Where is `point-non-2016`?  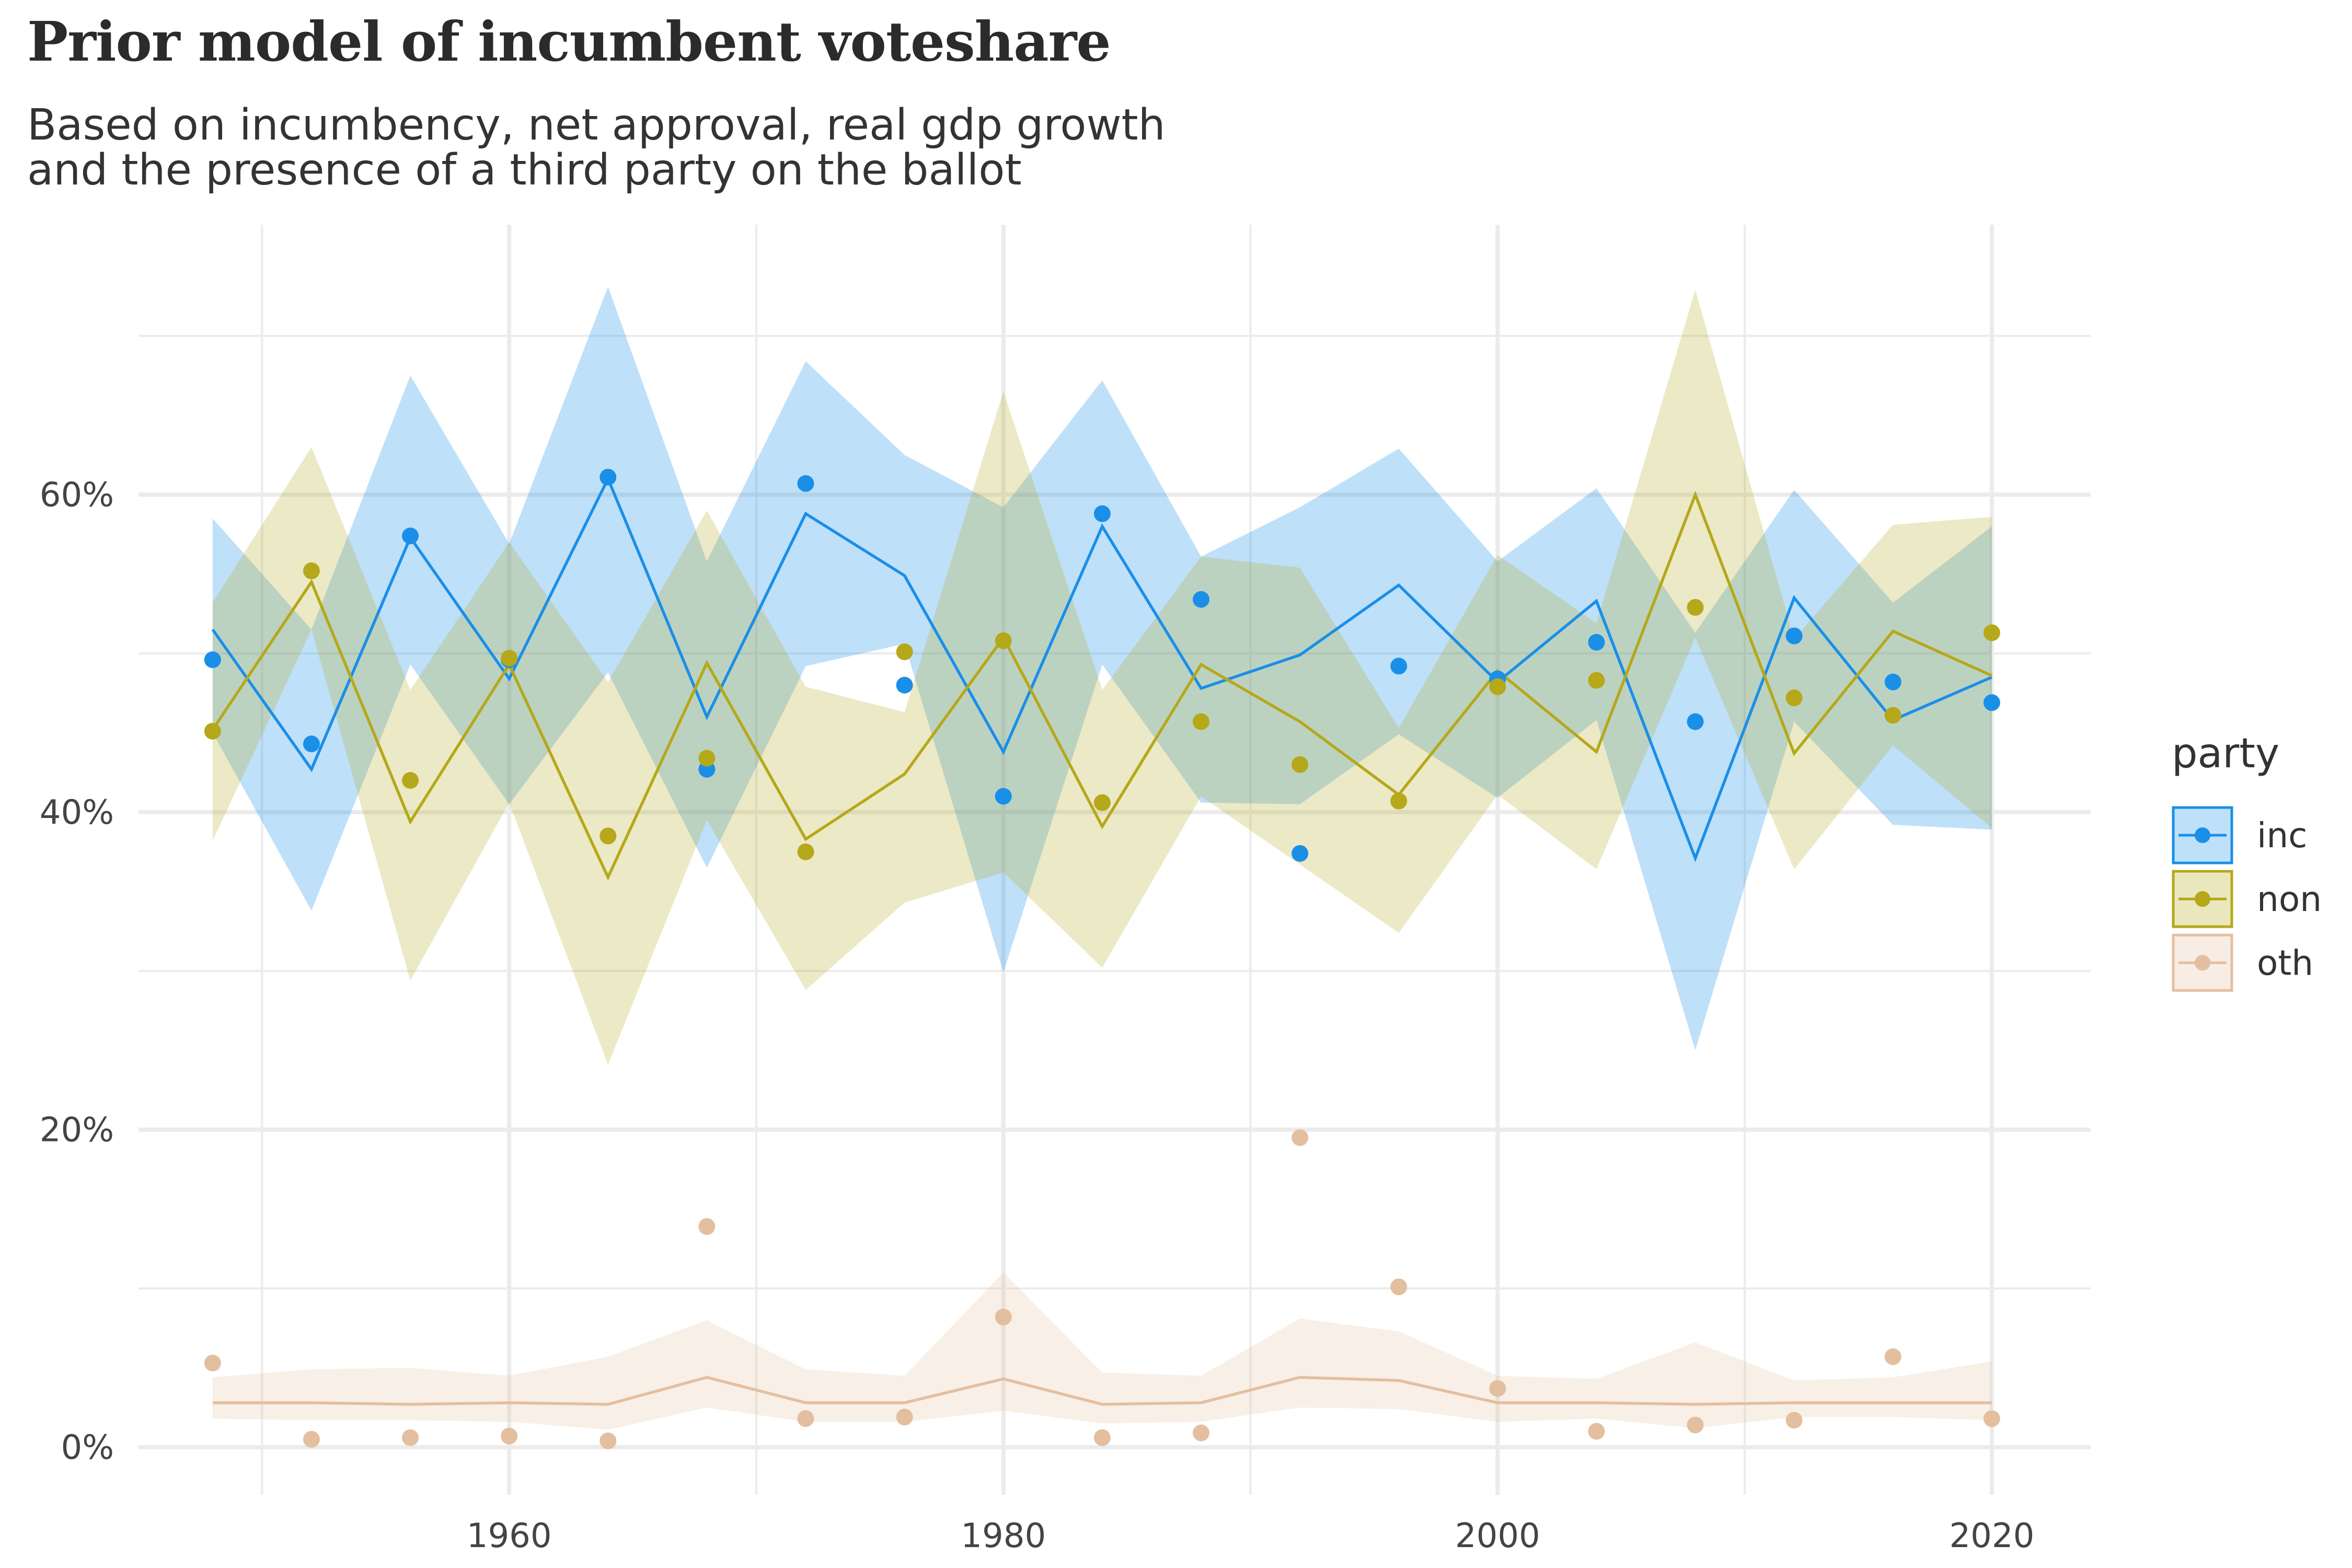
point-non-2016 is located at coordinates (1892, 715).